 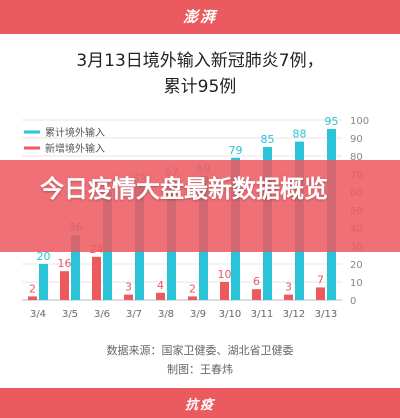 What do you see at coordinates (75, 132) in the screenshot?
I see `legend-label: 累计境外输入` at bounding box center [75, 132].